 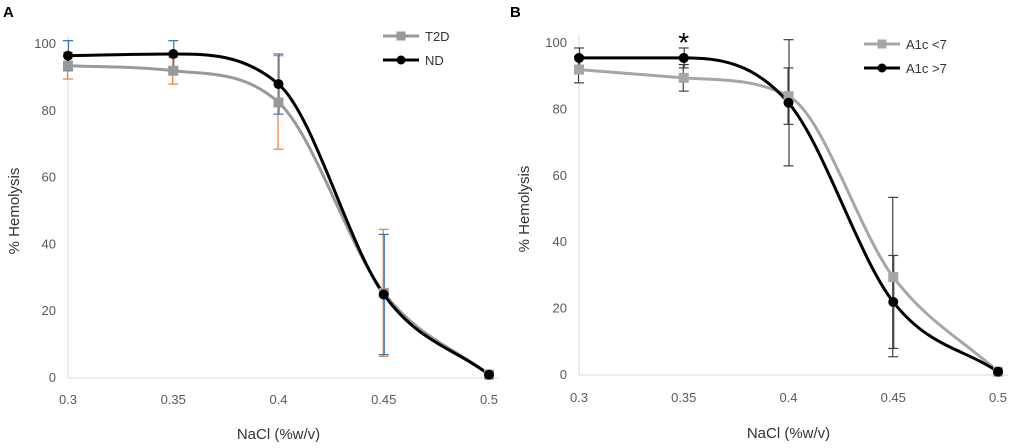 What do you see at coordinates (515, 12) in the screenshot?
I see `panel-b-label: B` at bounding box center [515, 12].